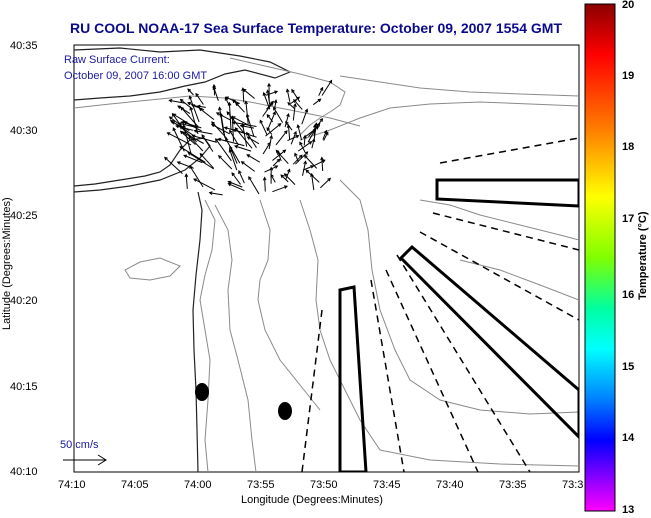  I want to click on scale-arrow-head, so click(102, 460).